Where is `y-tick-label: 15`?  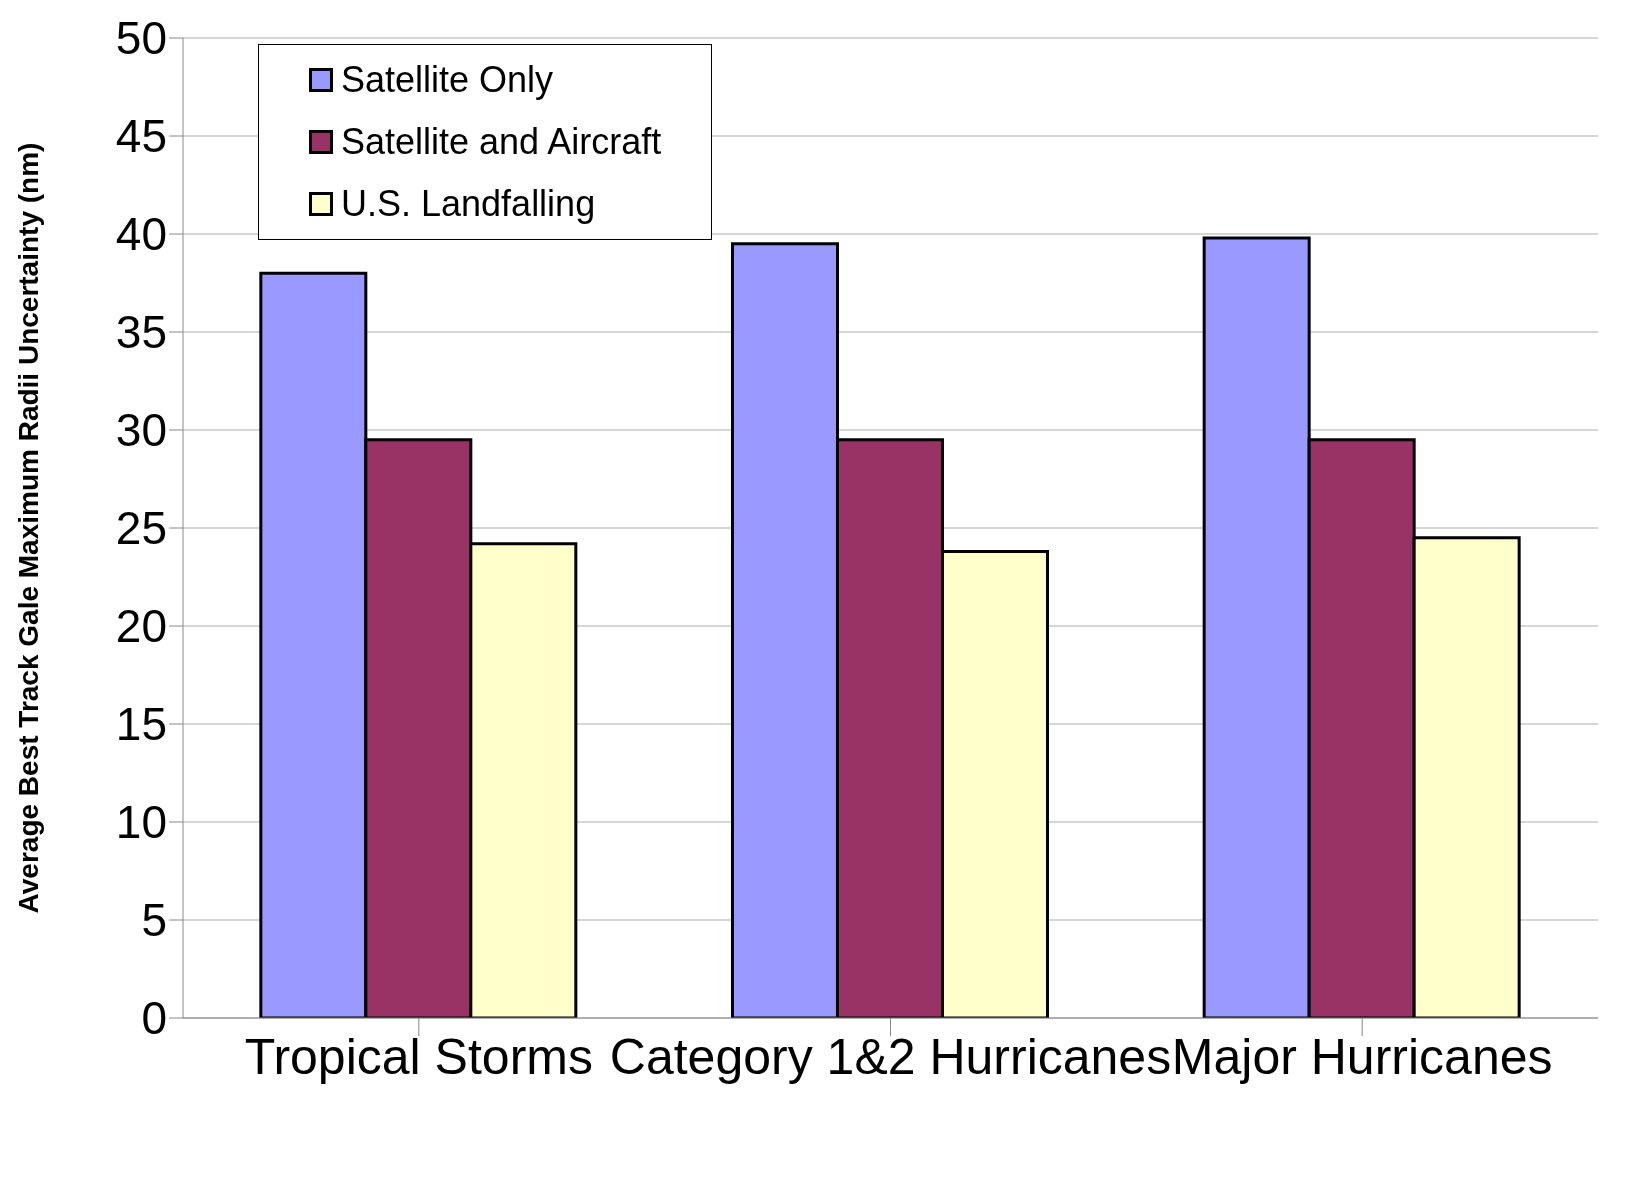
y-tick-label: 15 is located at coordinates (141, 724).